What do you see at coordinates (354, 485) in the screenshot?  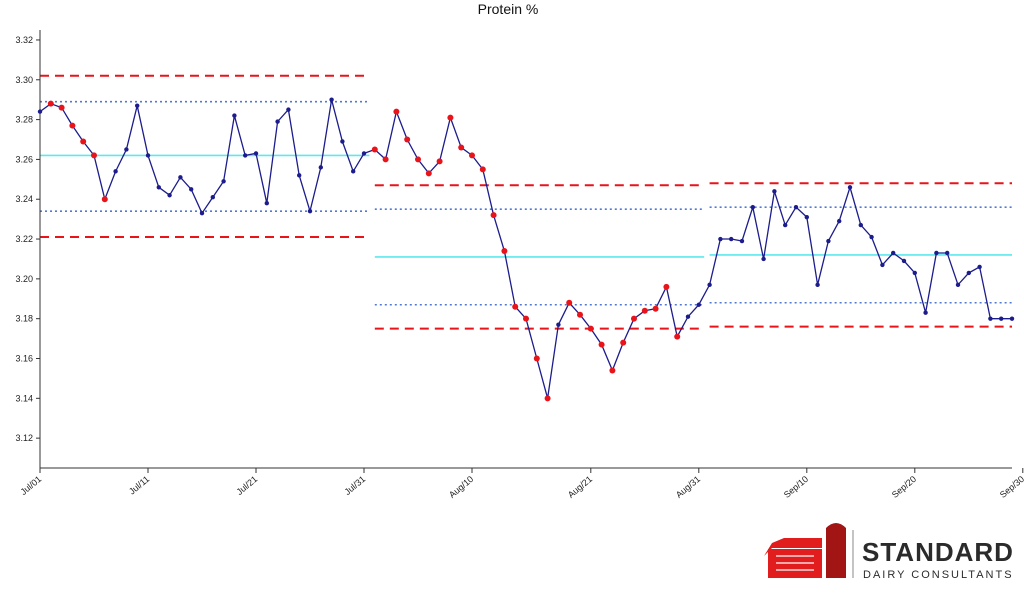 I see `x-tick-label: Jul/31` at bounding box center [354, 485].